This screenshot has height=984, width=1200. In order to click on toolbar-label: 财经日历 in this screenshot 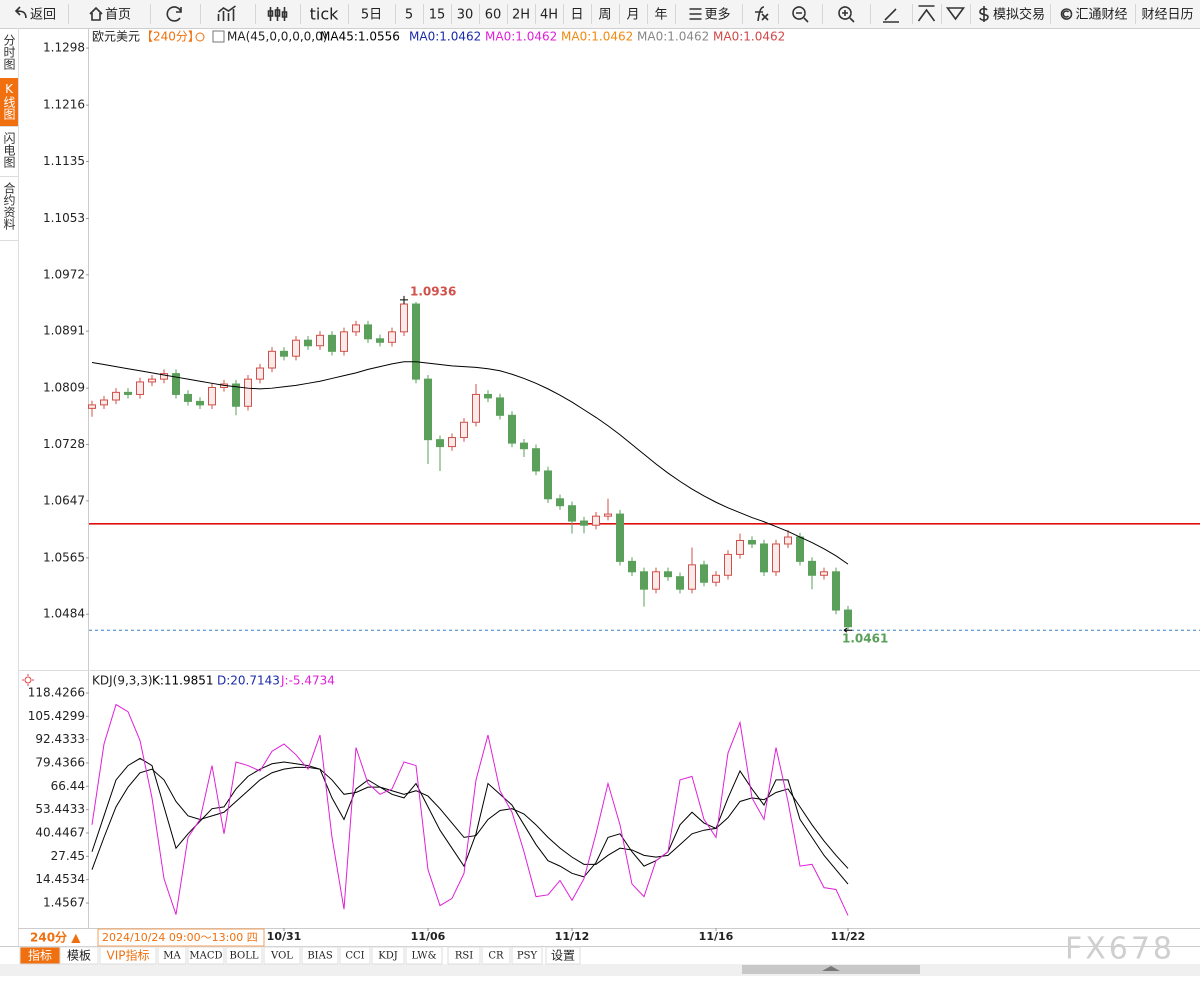, I will do `click(1167, 15)`.